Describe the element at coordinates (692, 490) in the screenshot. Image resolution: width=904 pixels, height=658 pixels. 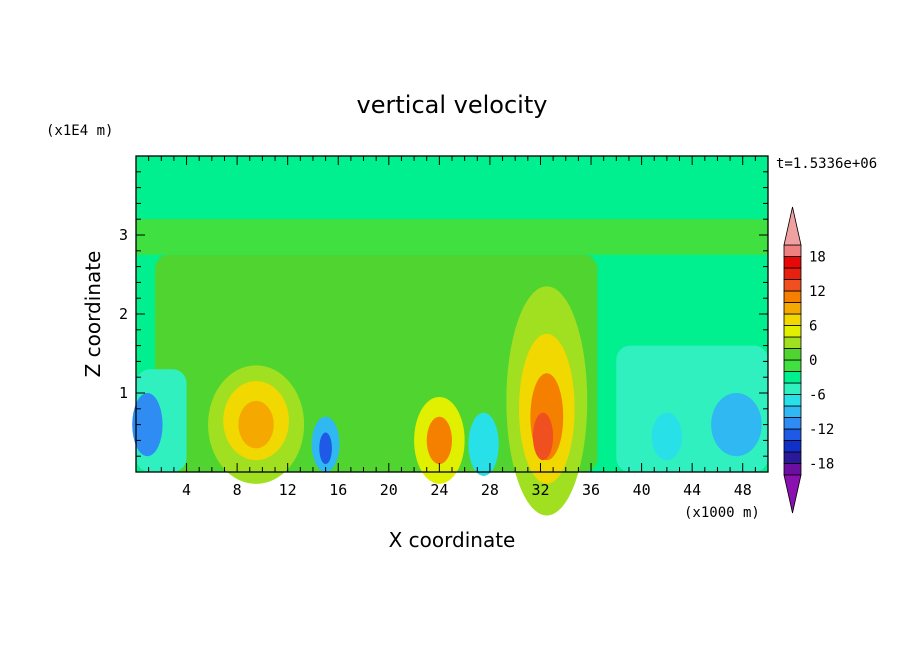
I see `x-tick-label: 44` at that location.